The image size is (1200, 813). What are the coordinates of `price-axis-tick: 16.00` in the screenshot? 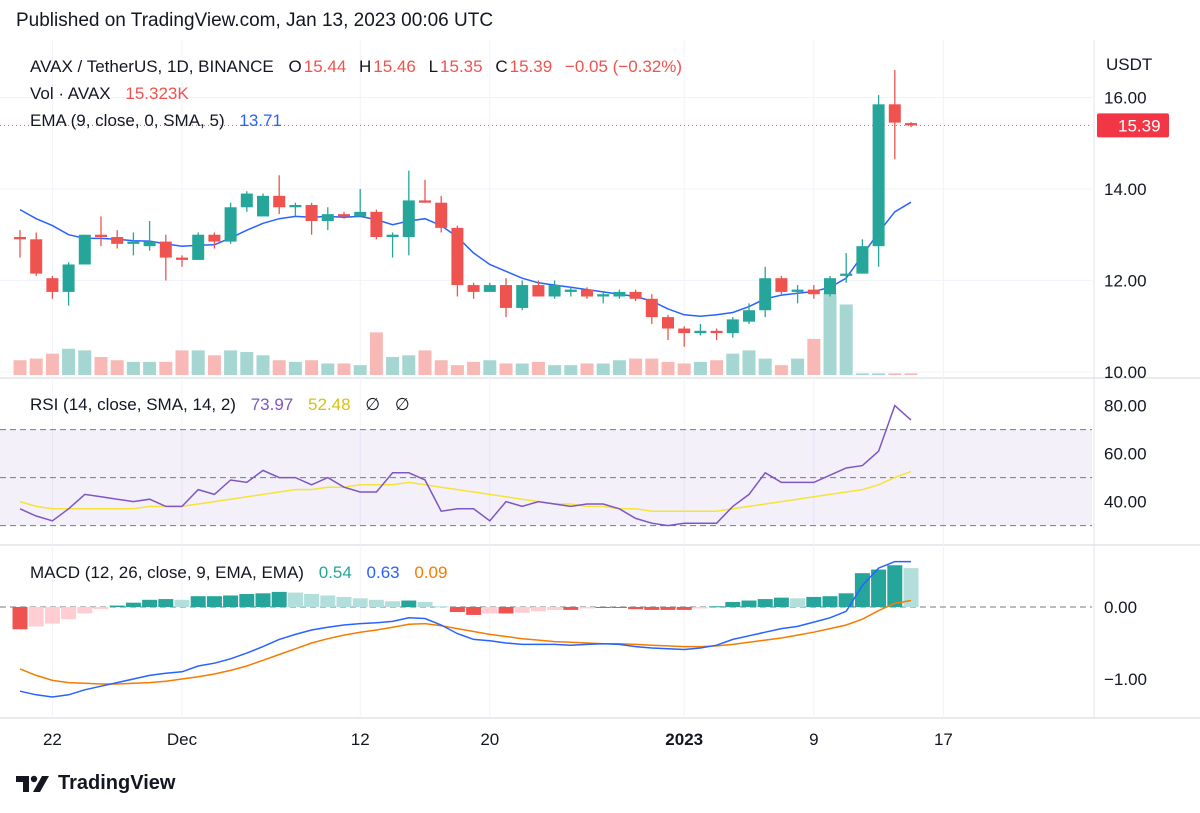 It's located at (1125, 97).